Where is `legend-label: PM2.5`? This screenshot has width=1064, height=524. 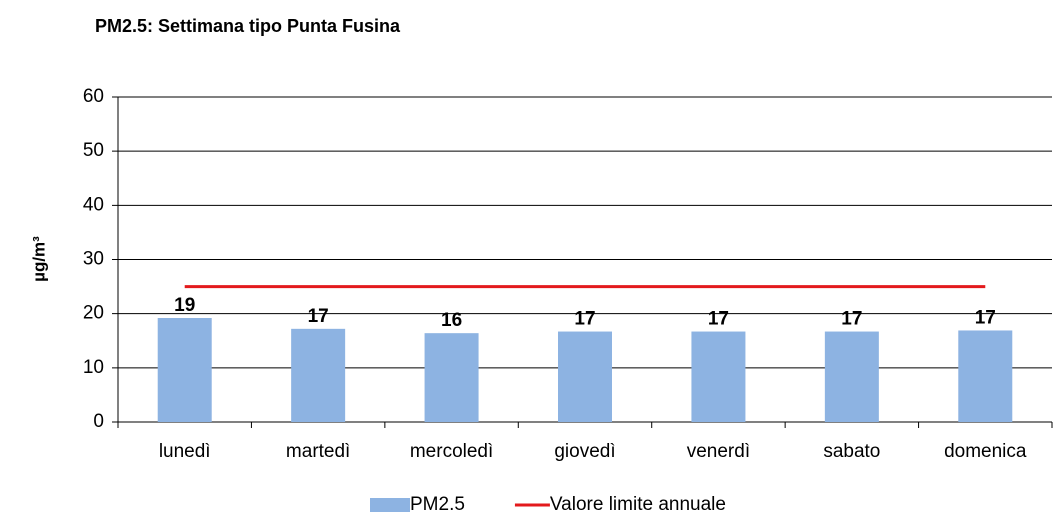 legend-label: PM2.5 is located at coordinates (437, 504).